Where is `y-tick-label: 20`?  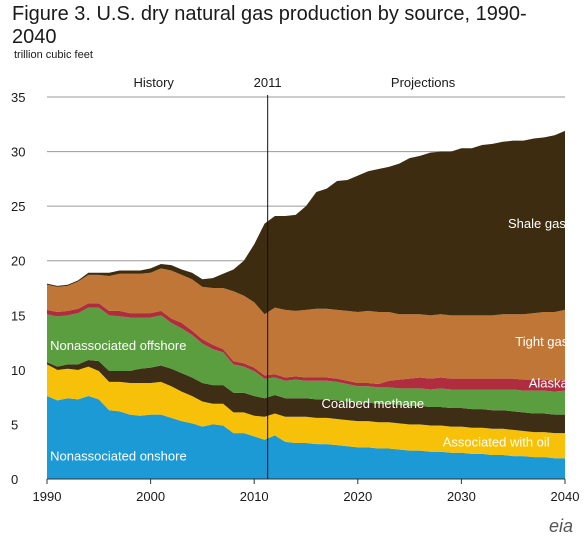
y-tick-label: 20 is located at coordinates (18, 261).